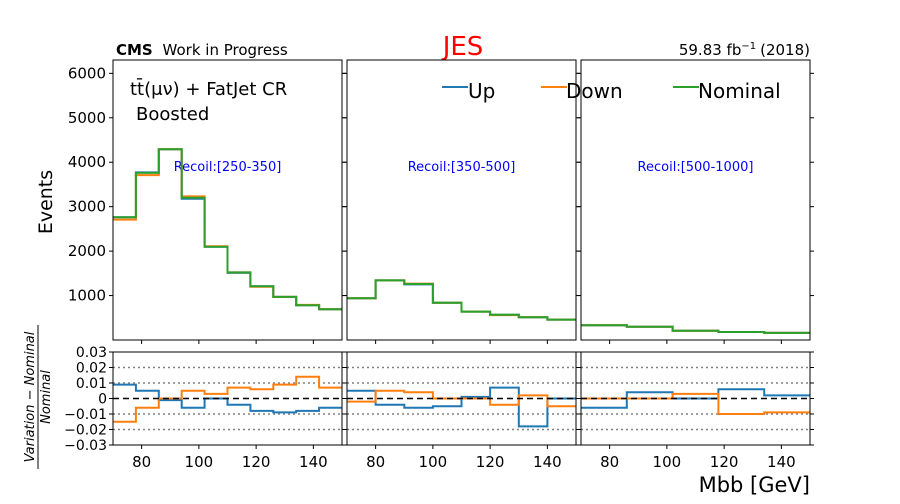  Describe the element at coordinates (46, 397) in the screenshot. I see `ratio-label-denominator: Nominal` at that location.